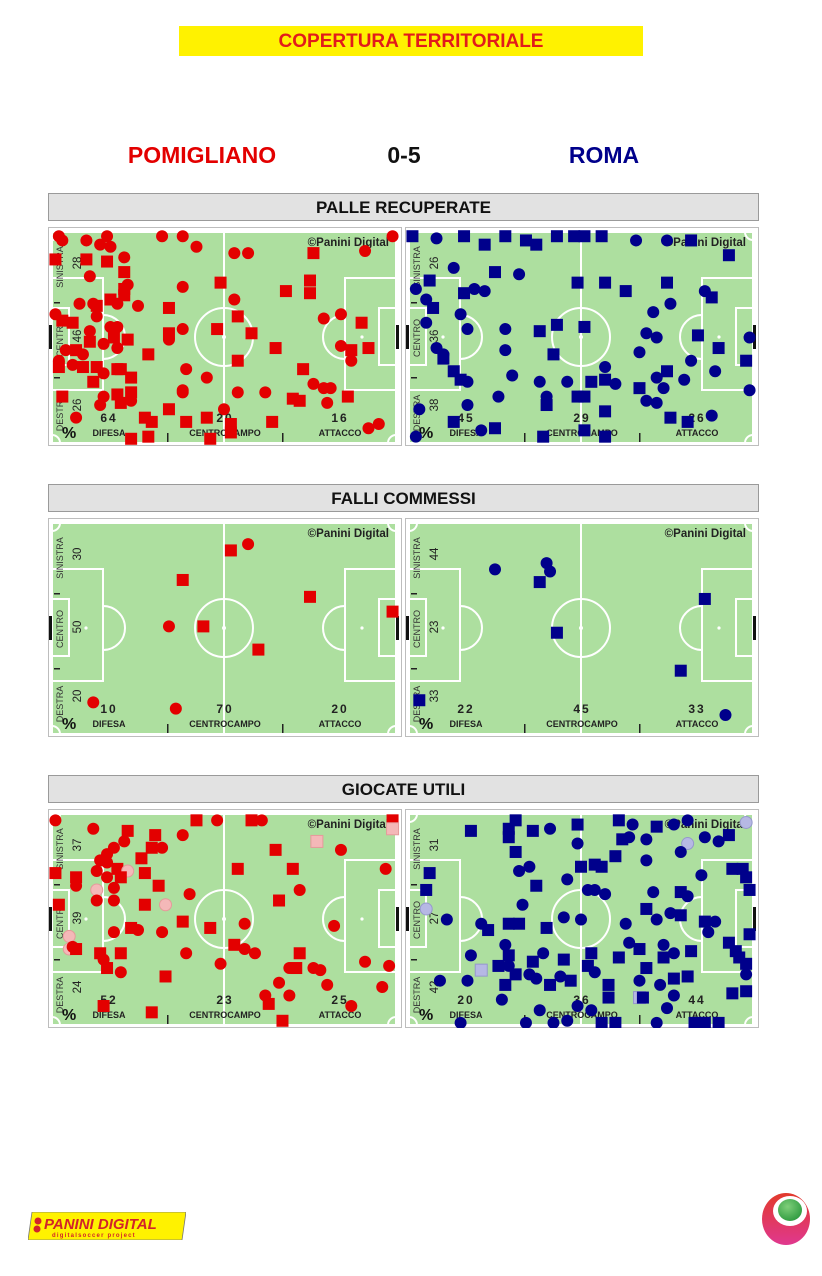 This screenshot has height=1276, width=822. I want to click on zone-label-attacco: ATTACCO, so click(340, 724).